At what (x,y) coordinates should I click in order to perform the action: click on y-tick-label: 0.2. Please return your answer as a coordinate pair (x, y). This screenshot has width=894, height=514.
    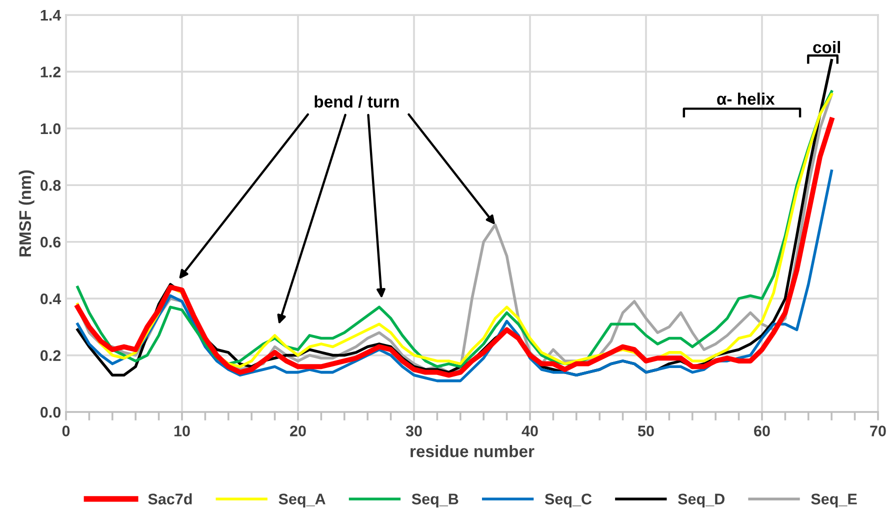
    Looking at the image, I should click on (50, 355).